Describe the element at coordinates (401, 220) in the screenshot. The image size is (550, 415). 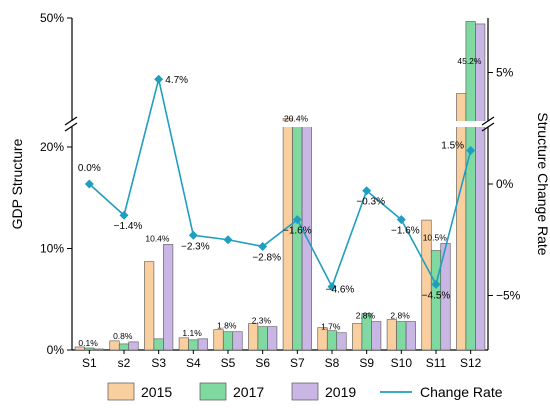
I see `change-rate-marker-S10` at that location.